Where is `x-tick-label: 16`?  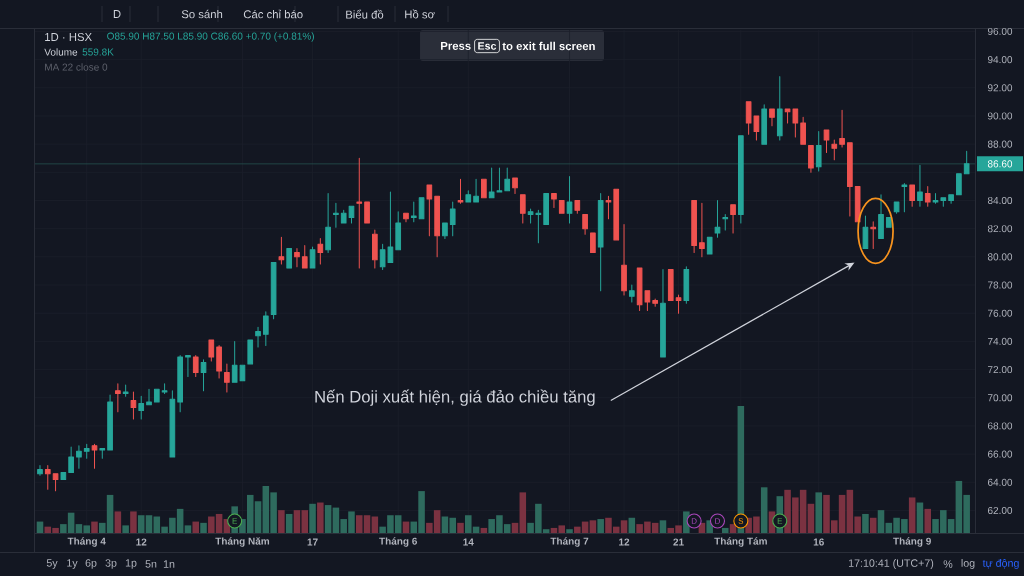 x-tick-label: 16 is located at coordinates (818, 542).